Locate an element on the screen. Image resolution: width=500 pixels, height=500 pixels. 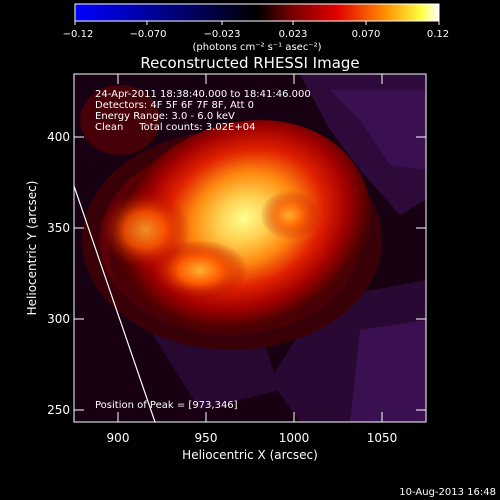
x-axis-label: Heliocentric X (arcsec) is located at coordinates (250, 455).